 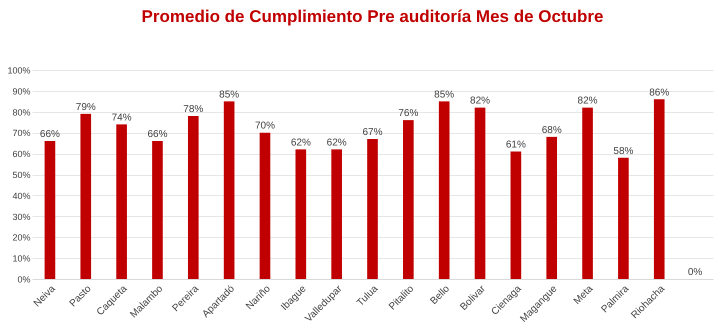 I want to click on y-tick-label: 30%, so click(x=21, y=217).